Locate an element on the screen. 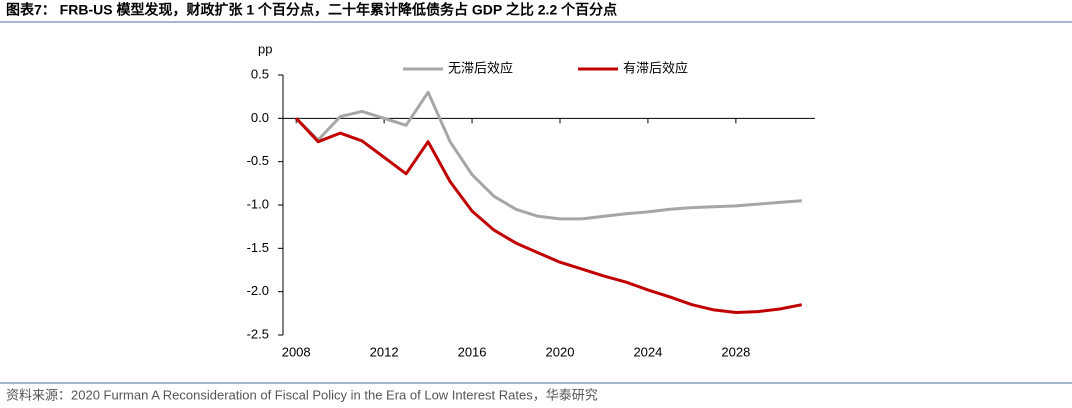  y-tick-label: 0.5 is located at coordinates (260, 73).